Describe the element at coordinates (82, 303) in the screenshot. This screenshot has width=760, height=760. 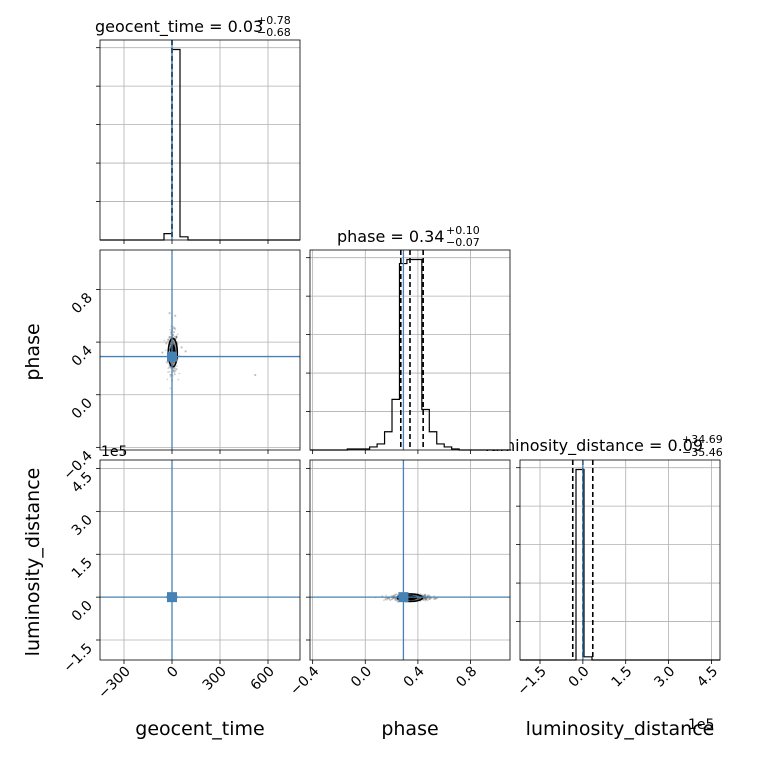
I see `panel-2d-geocent-time-phase-ytick-label-3: 0.8` at that location.